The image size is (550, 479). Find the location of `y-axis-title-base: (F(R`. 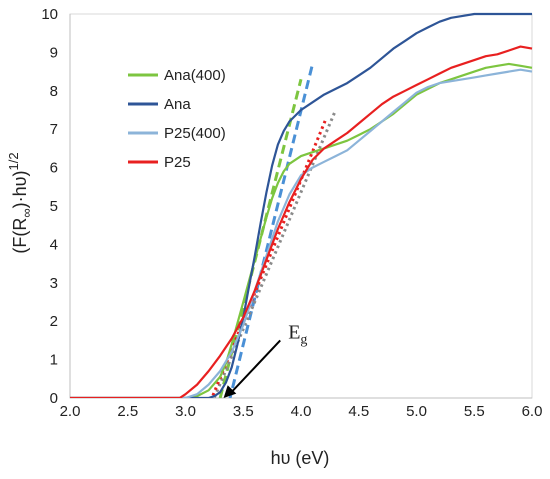

y-axis-title-base: (F(R is located at coordinates (20, 236).